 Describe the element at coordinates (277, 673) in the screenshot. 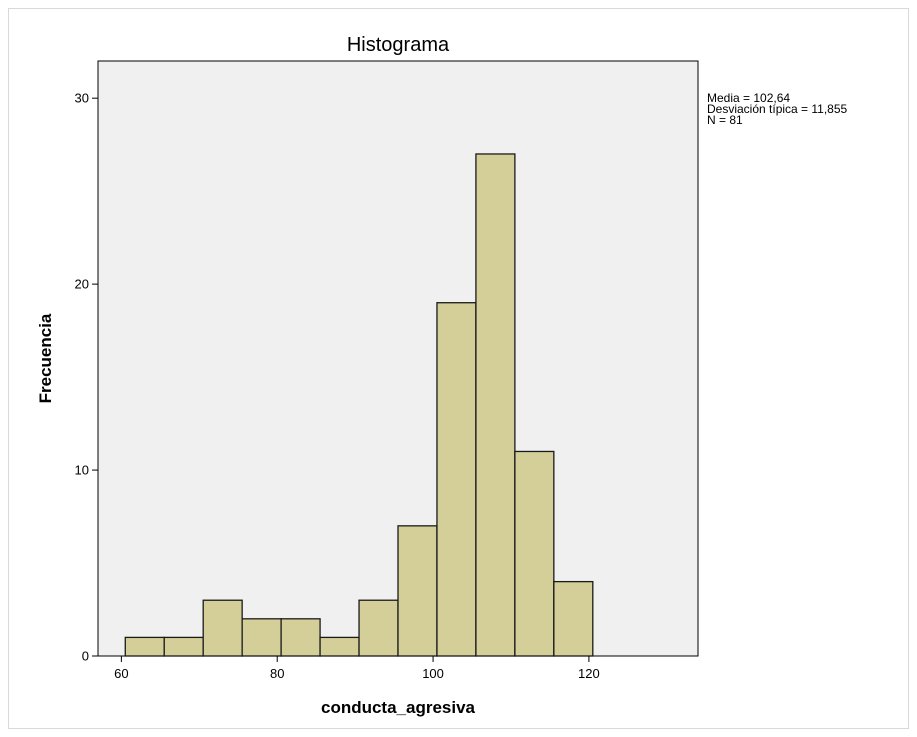

I see `x-tick-label: 80` at that location.